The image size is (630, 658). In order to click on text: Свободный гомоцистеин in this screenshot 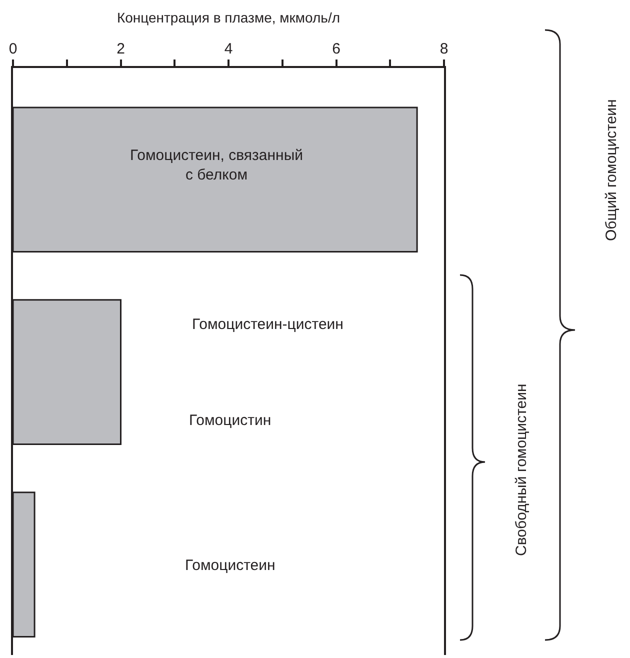, I will do `click(521, 470)`.